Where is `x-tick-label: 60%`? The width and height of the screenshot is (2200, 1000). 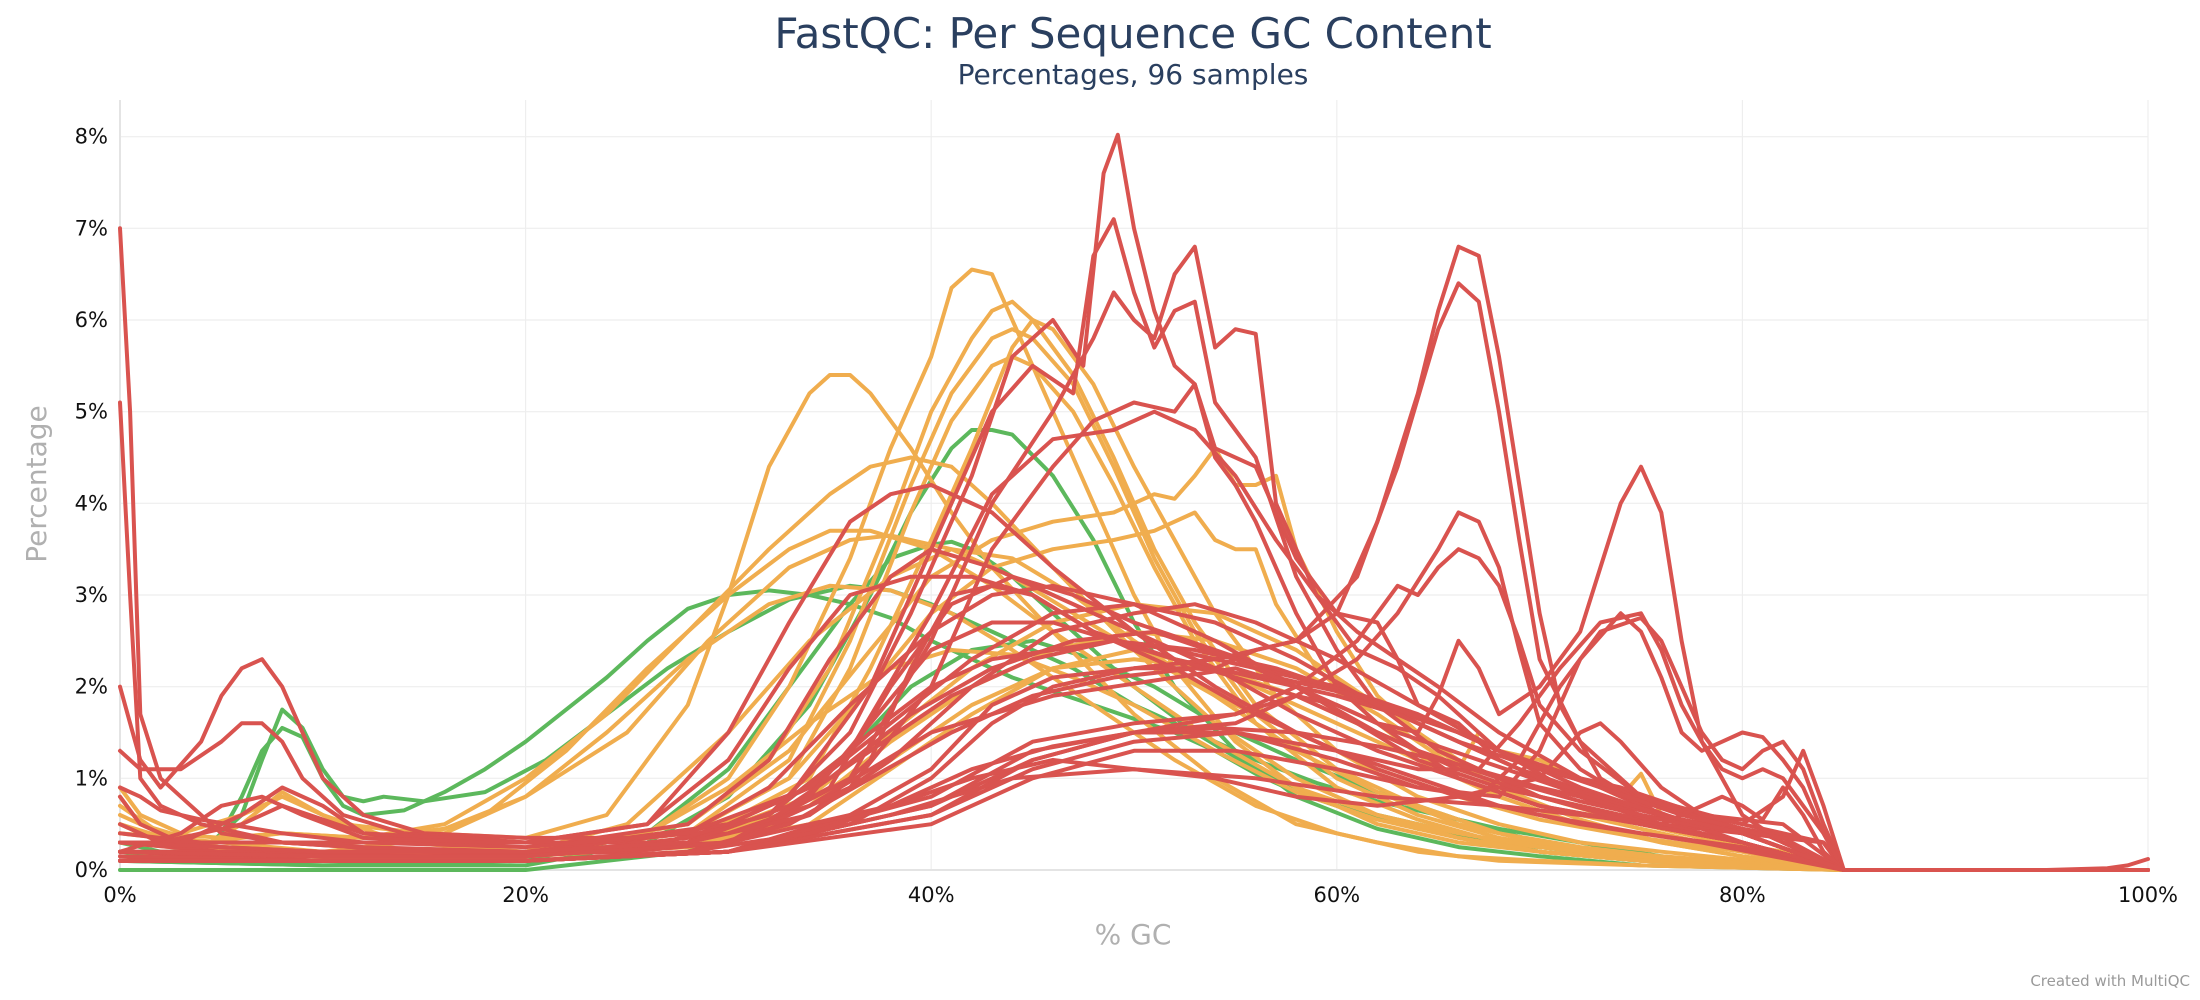
x-tick-label: 60% is located at coordinates (1336, 895).